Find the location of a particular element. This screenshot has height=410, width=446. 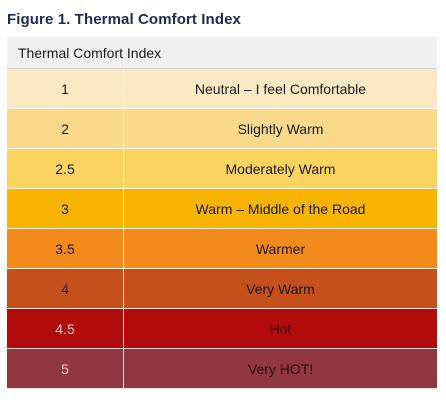

row-label: Very HOT! is located at coordinates (280, 368).